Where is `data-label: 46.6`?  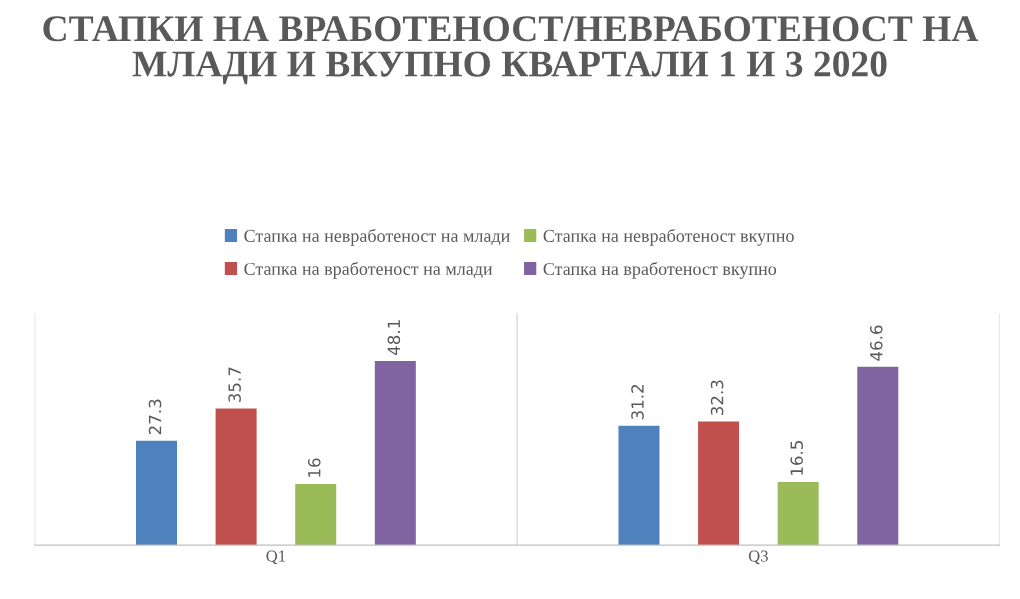
data-label: 46.6 is located at coordinates (876, 343).